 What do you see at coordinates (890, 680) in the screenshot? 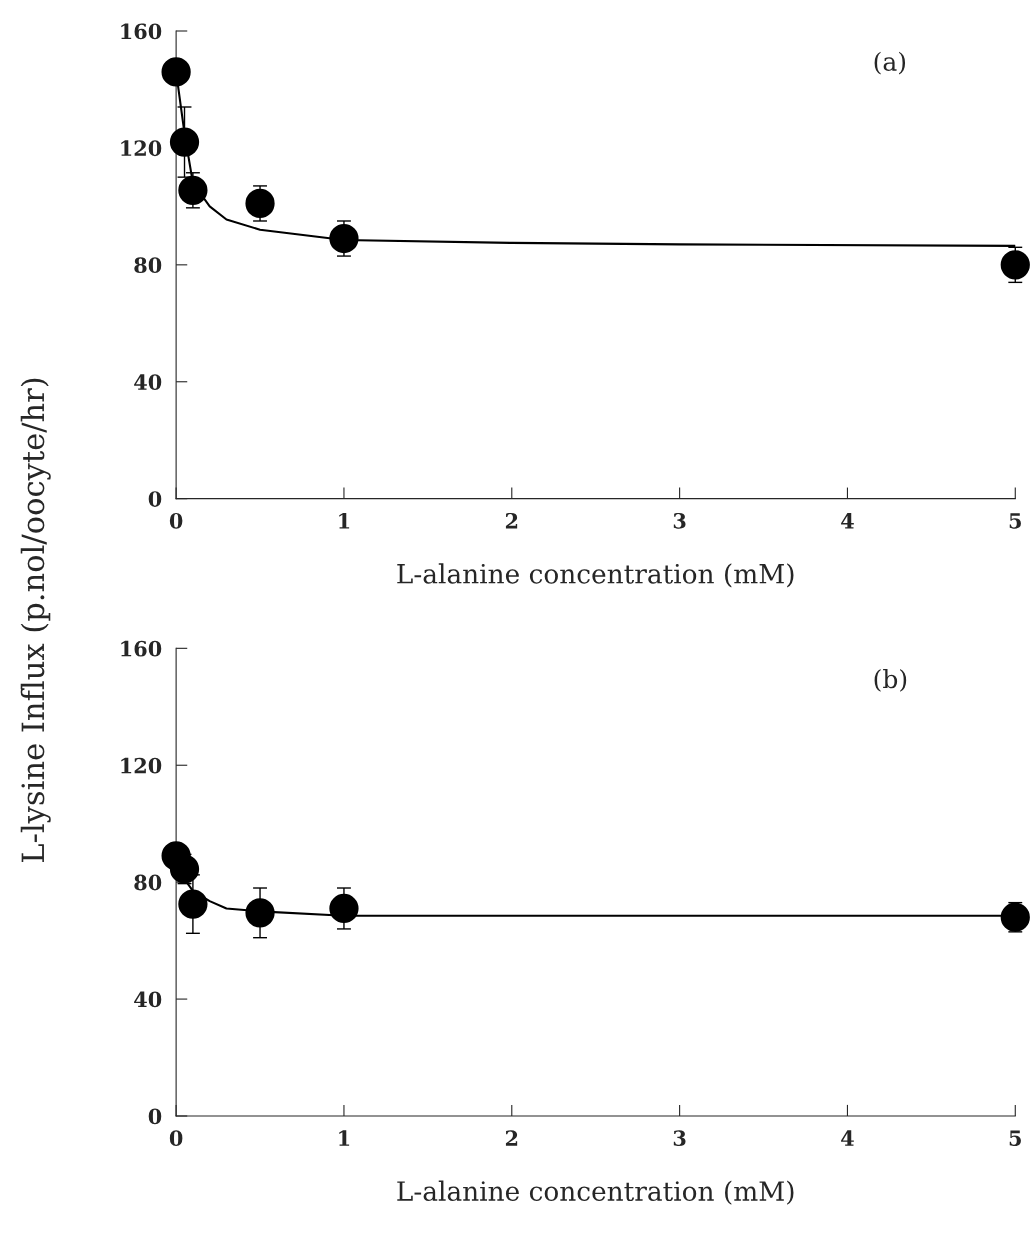
I see `annotation: (b)` at bounding box center [890, 680].